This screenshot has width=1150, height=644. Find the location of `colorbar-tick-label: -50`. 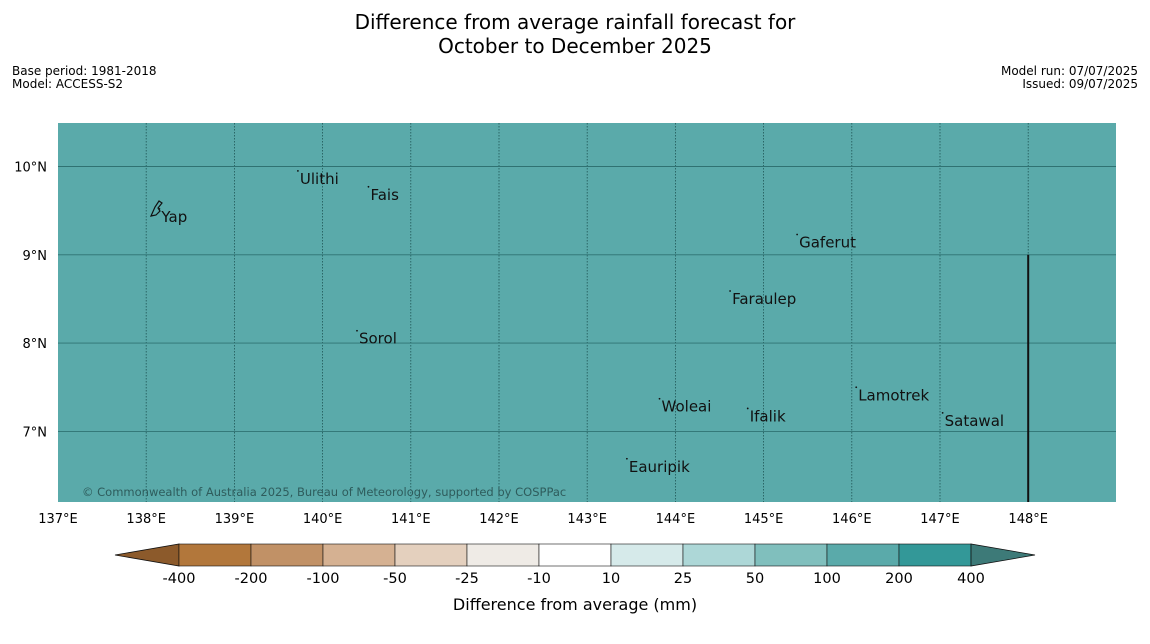

colorbar-tick-label: -50 is located at coordinates (395, 579).